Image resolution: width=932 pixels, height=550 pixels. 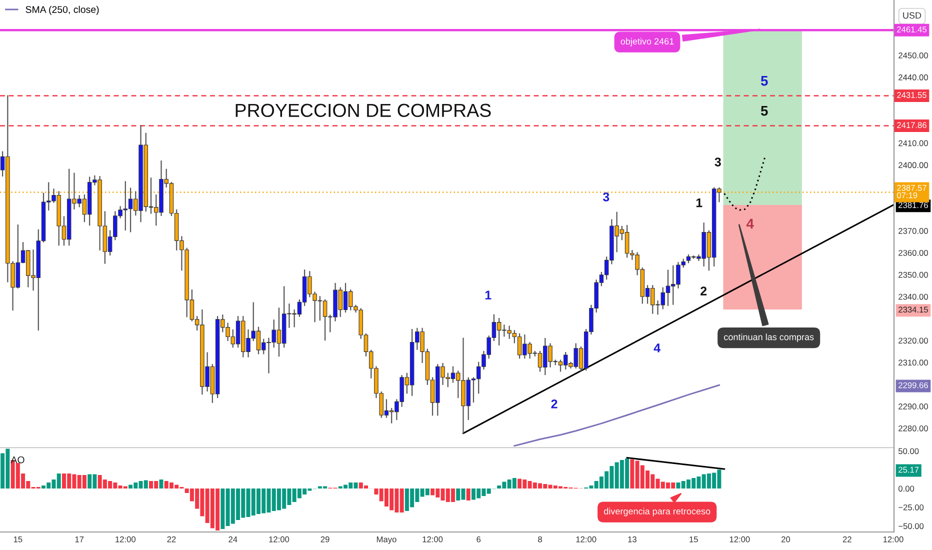 I want to click on y-tick-label: −25.00, so click(x=911, y=507).